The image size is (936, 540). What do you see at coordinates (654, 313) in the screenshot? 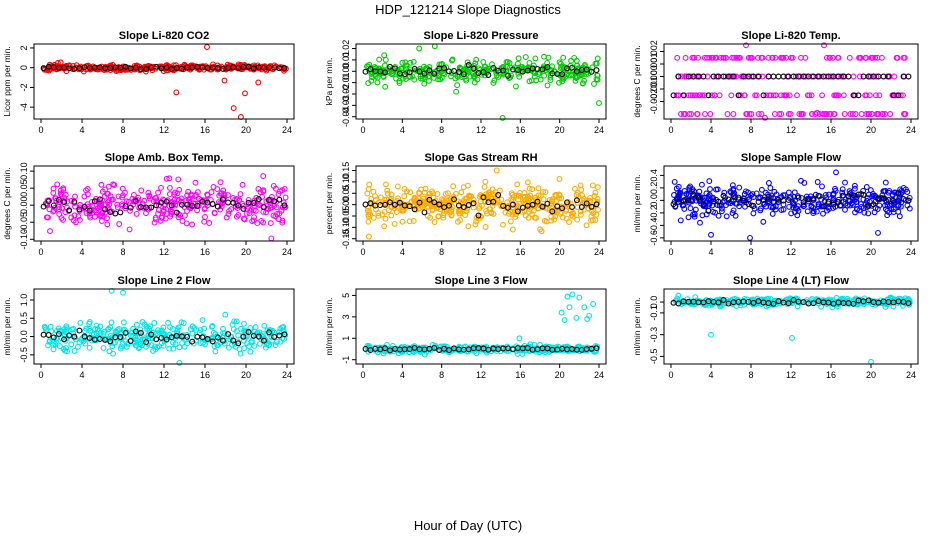
I see `y-tick-label: -0.1` at bounding box center [654, 313].